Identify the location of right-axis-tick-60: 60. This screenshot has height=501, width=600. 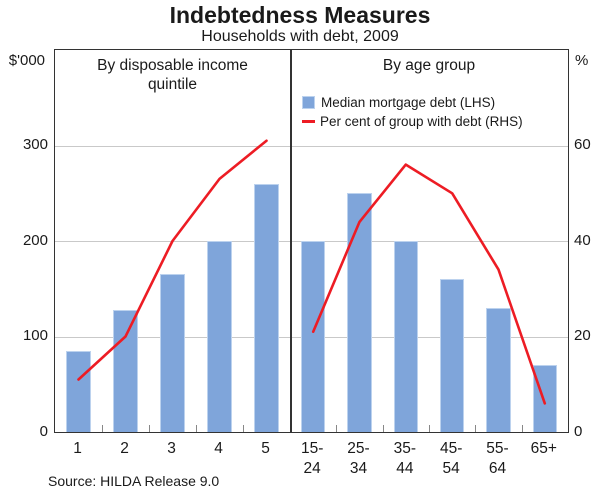
(582, 144).